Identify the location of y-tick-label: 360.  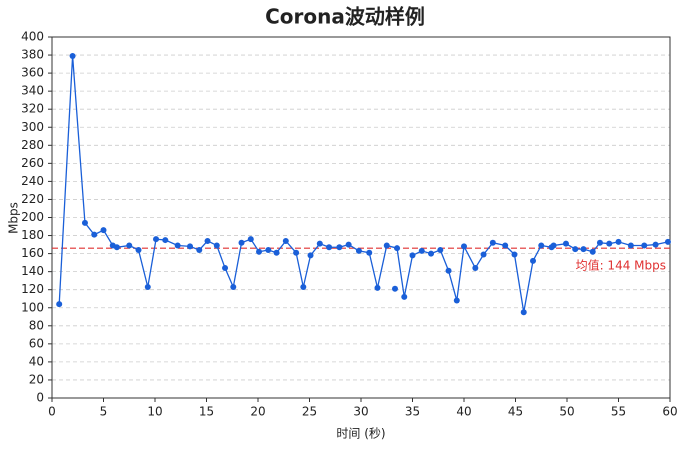
(32, 73).